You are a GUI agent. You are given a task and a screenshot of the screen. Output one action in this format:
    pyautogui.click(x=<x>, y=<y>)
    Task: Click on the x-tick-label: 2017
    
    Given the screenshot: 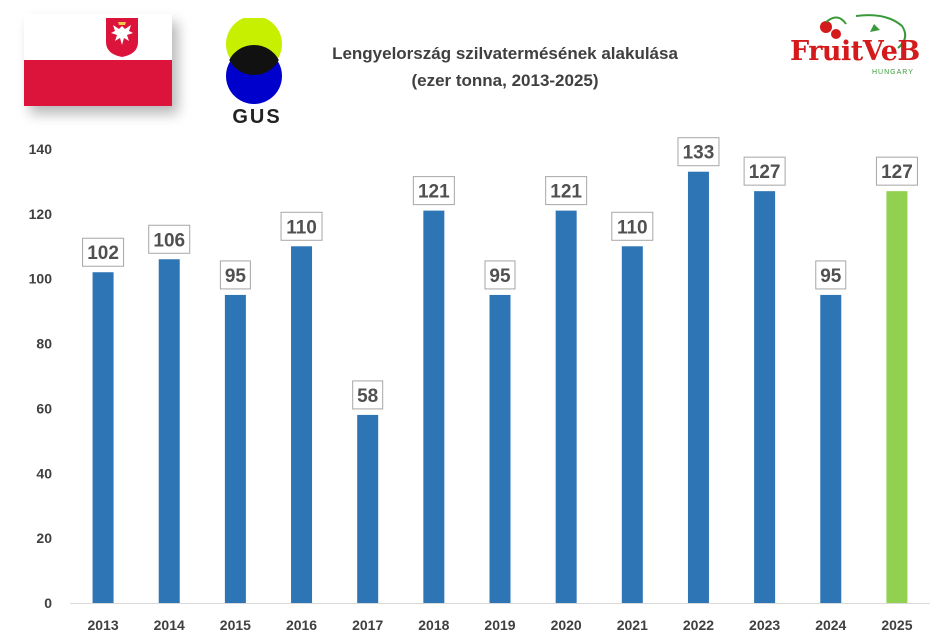 What is the action you would take?
    pyautogui.click(x=367, y=625)
    